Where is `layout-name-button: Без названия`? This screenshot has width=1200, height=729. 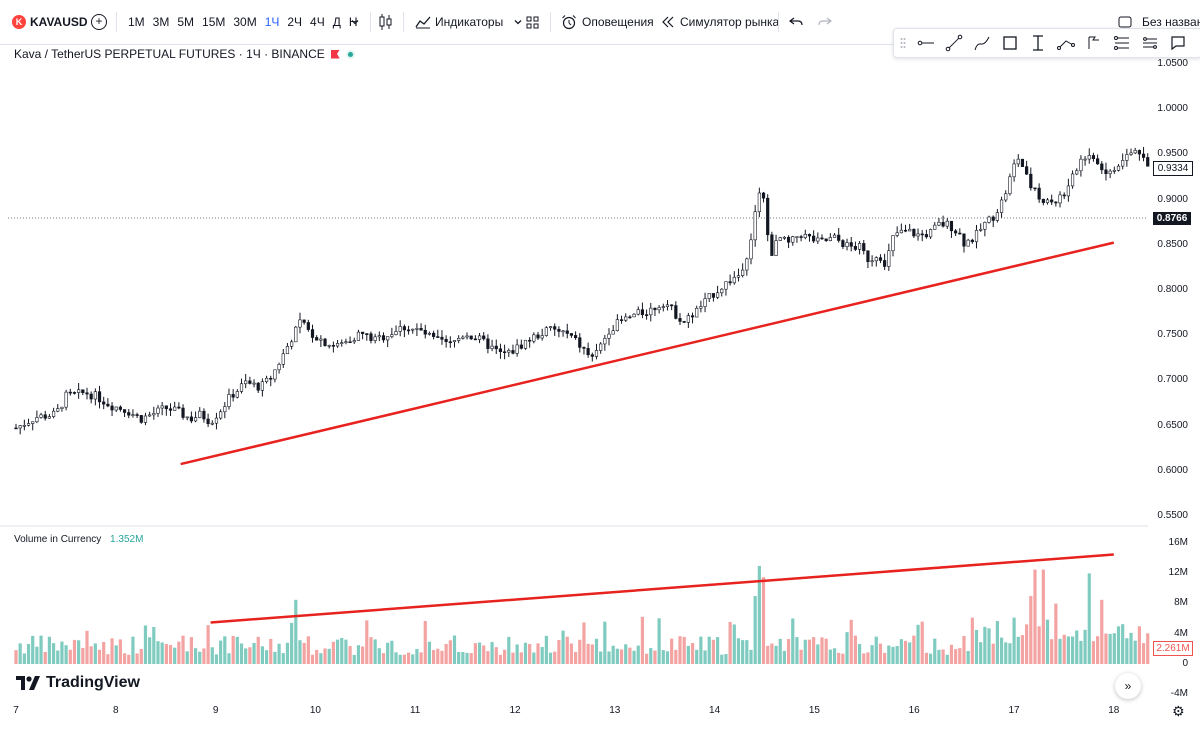
layout-name-button: Без названия is located at coordinates (1159, 22).